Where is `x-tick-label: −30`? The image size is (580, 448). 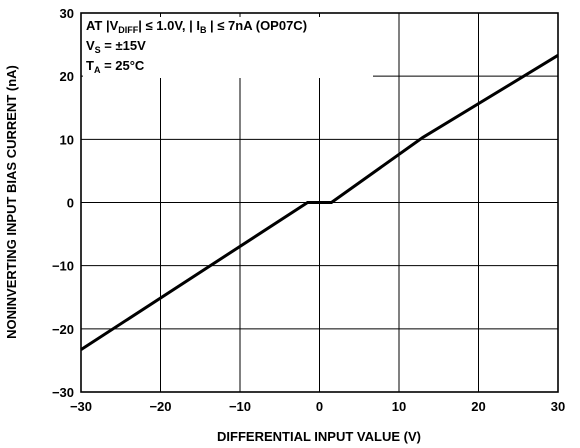
x-tick-label: −30 is located at coordinates (81, 406).